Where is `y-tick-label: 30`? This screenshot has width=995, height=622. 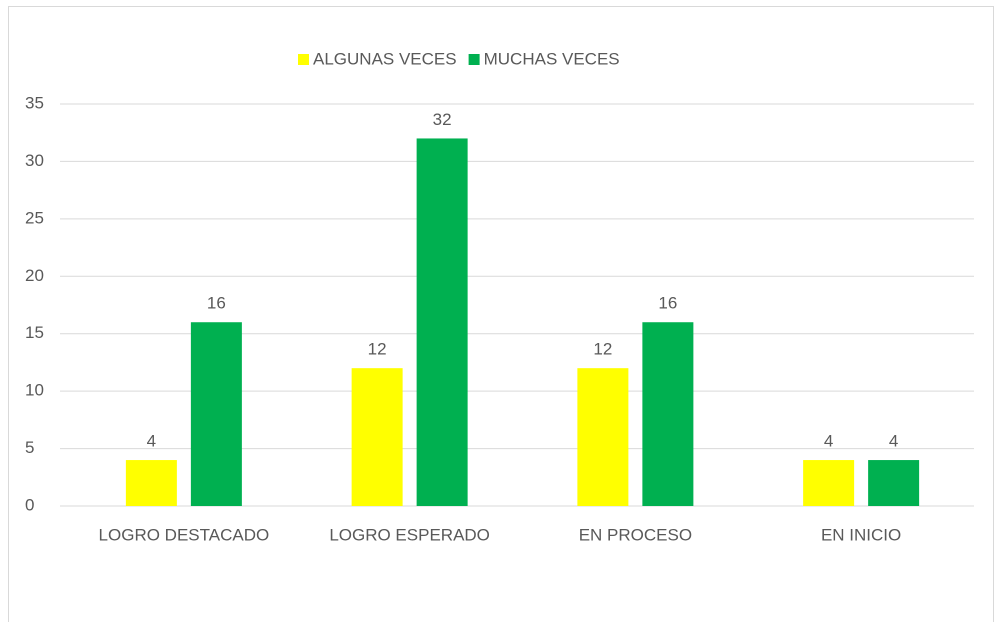
y-tick-label: 30 is located at coordinates (34, 160).